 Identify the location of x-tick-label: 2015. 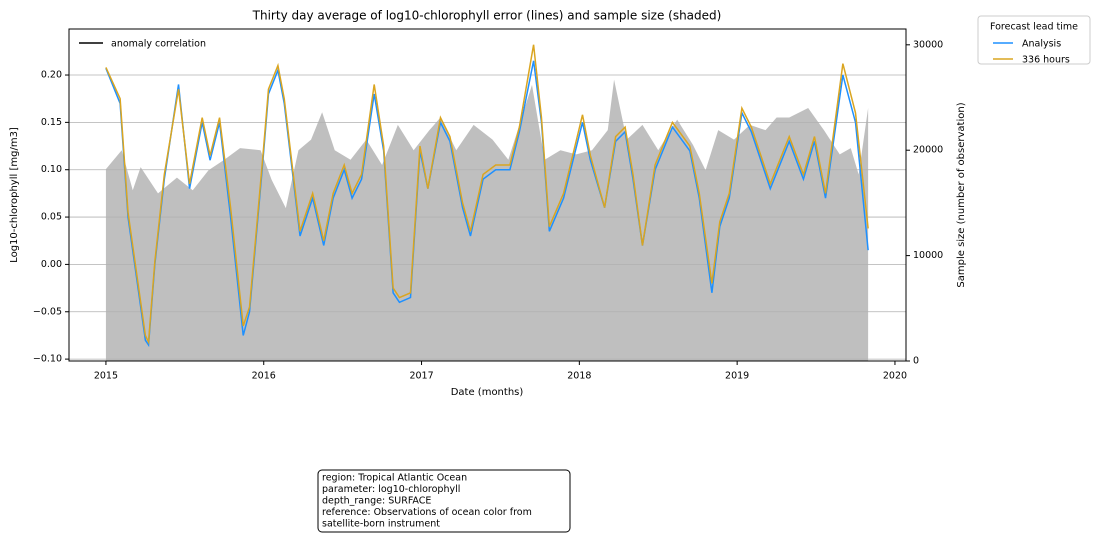
(106, 376).